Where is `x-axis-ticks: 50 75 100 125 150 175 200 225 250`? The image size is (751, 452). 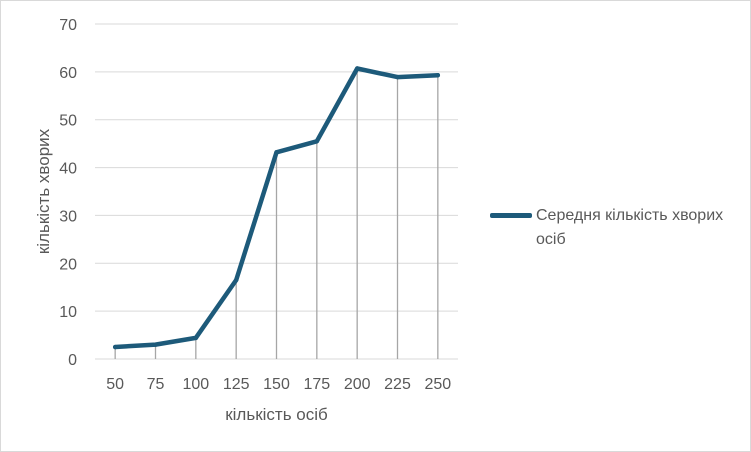
x-axis-ticks: 50 75 100 125 150 175 200 225 250 is located at coordinates (278, 384).